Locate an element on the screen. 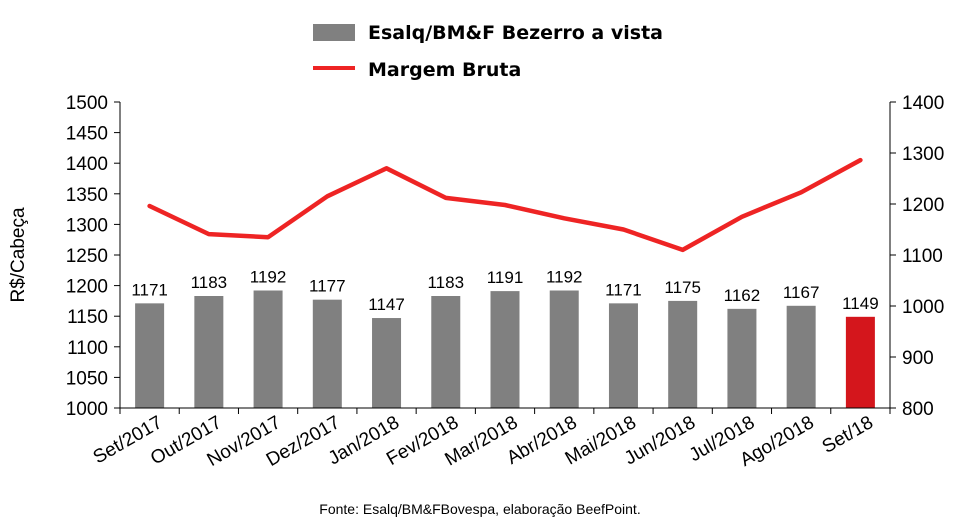 This screenshot has height=529, width=961. right-axis: 800 900 1000 1100 1200 1300 1400 is located at coordinates (916, 256).